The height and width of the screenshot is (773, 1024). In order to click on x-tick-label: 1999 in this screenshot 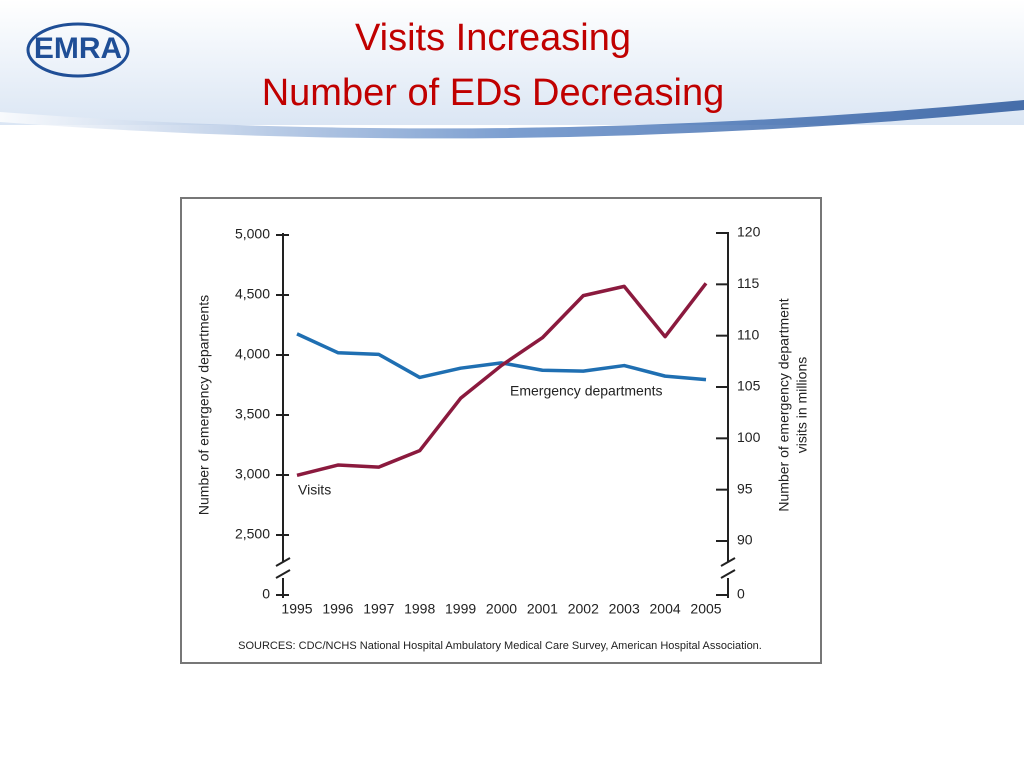, I will do `click(460, 609)`.